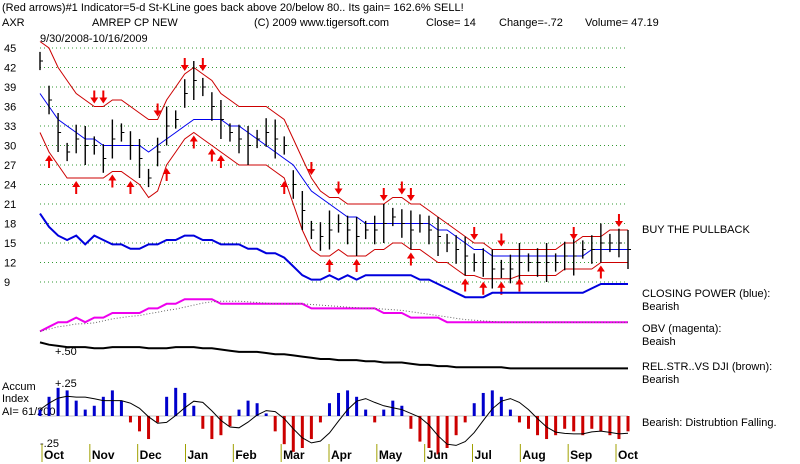  Describe the element at coordinates (581, 455) in the screenshot. I see `x-tick-label: Sep` at that location.